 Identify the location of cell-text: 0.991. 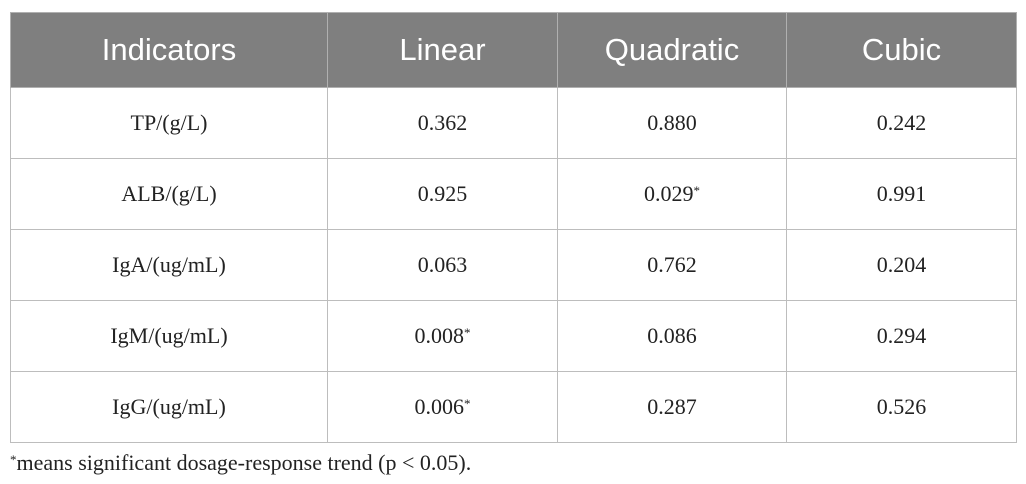
(901, 193).